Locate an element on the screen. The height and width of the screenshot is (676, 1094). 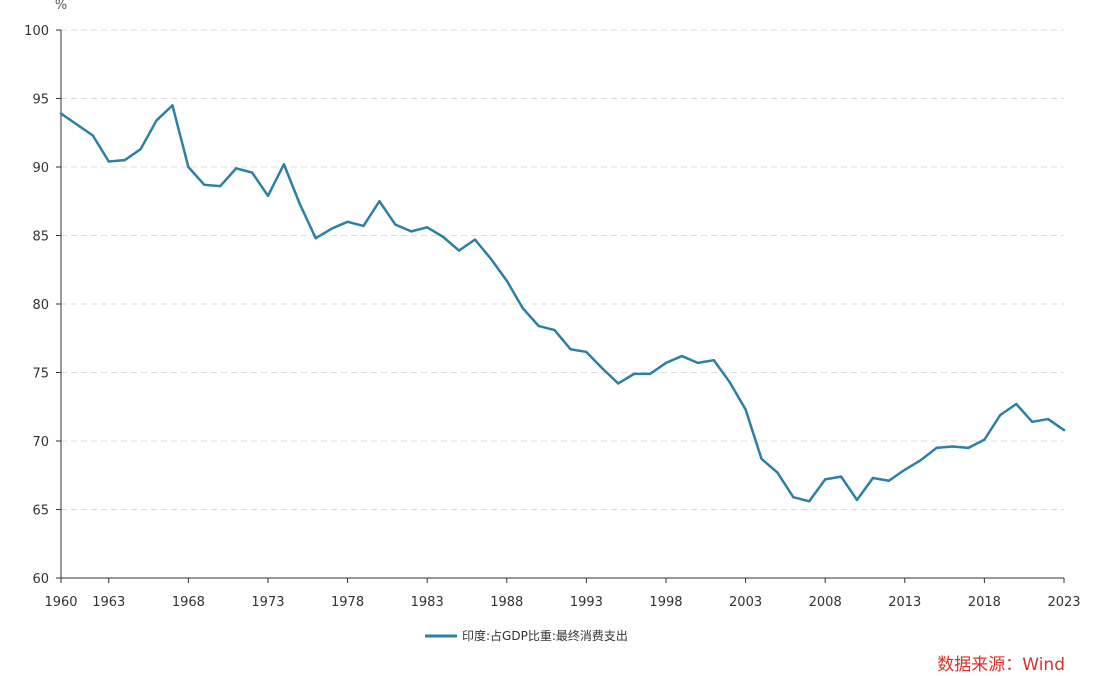
data-point-1992 is located at coordinates (570, 349).